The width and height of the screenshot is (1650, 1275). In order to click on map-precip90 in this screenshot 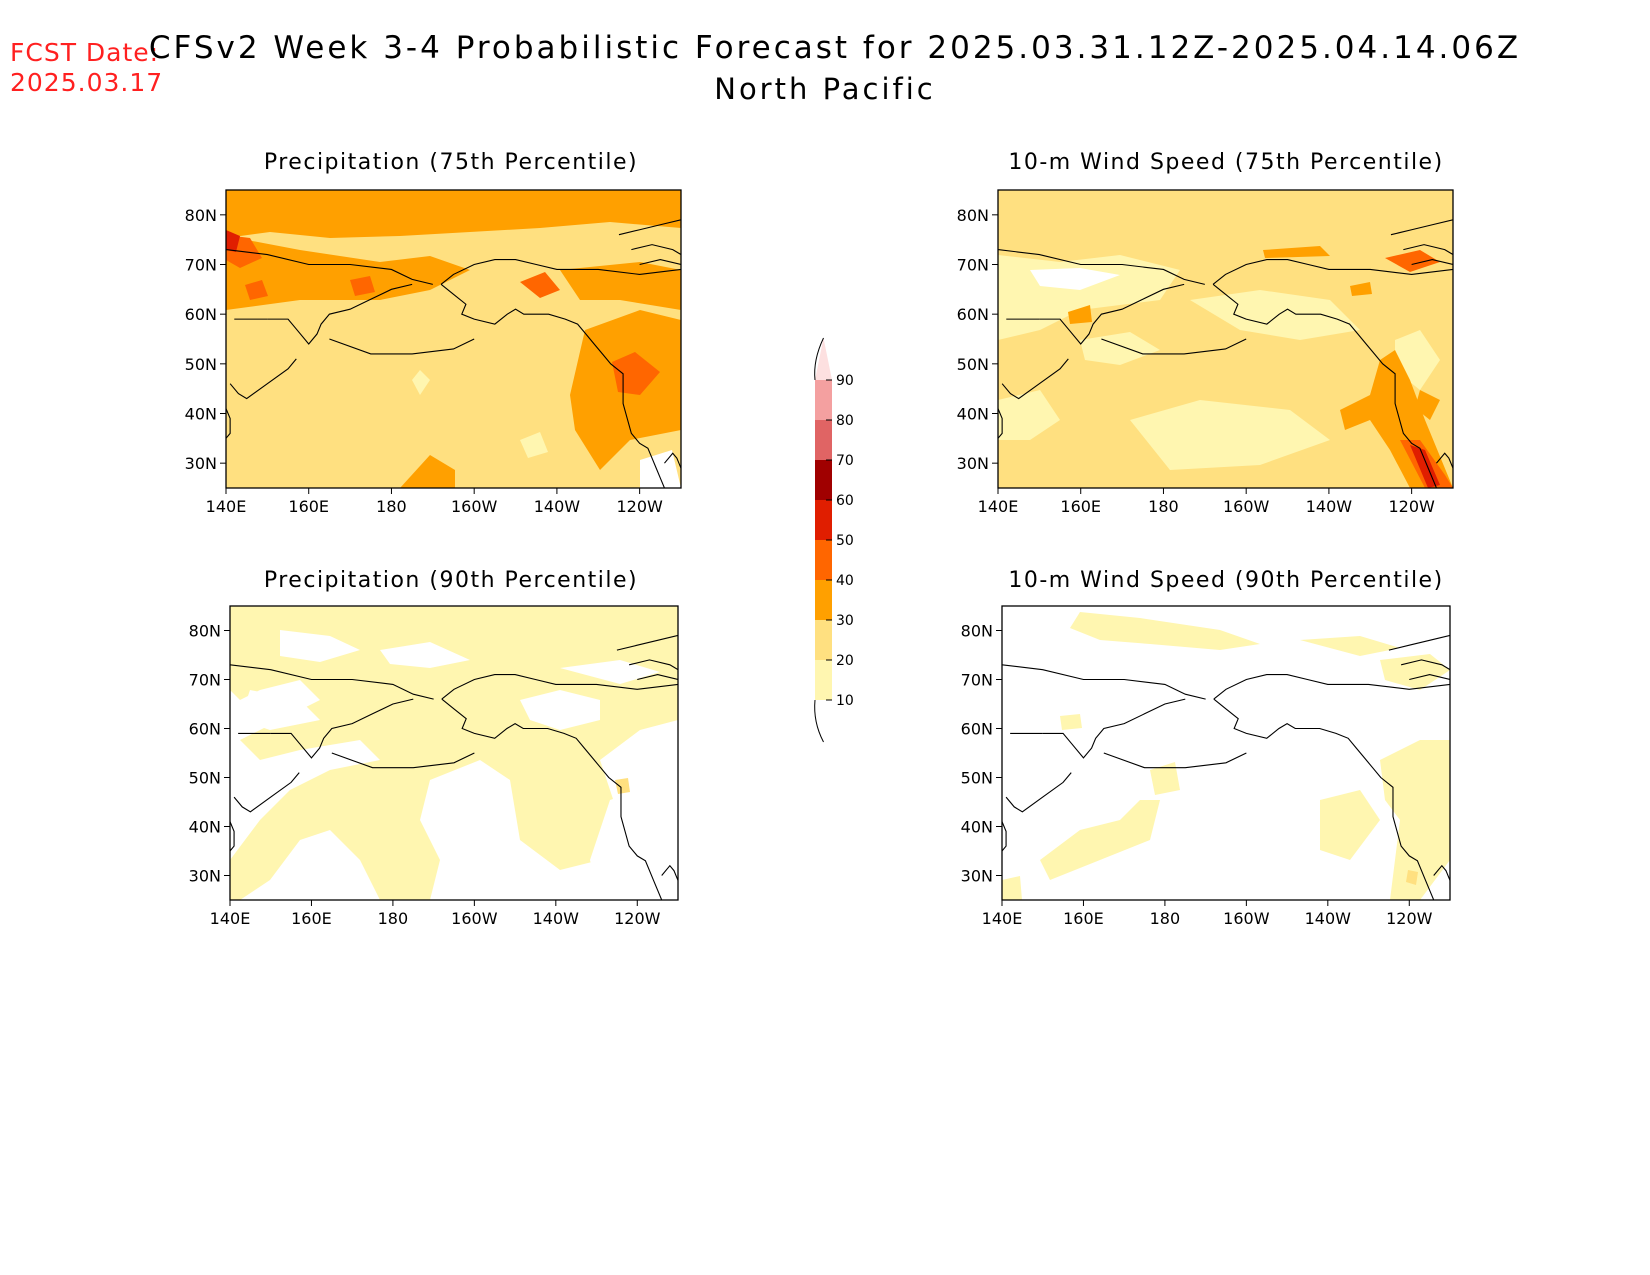, I will do `click(454, 753)`.